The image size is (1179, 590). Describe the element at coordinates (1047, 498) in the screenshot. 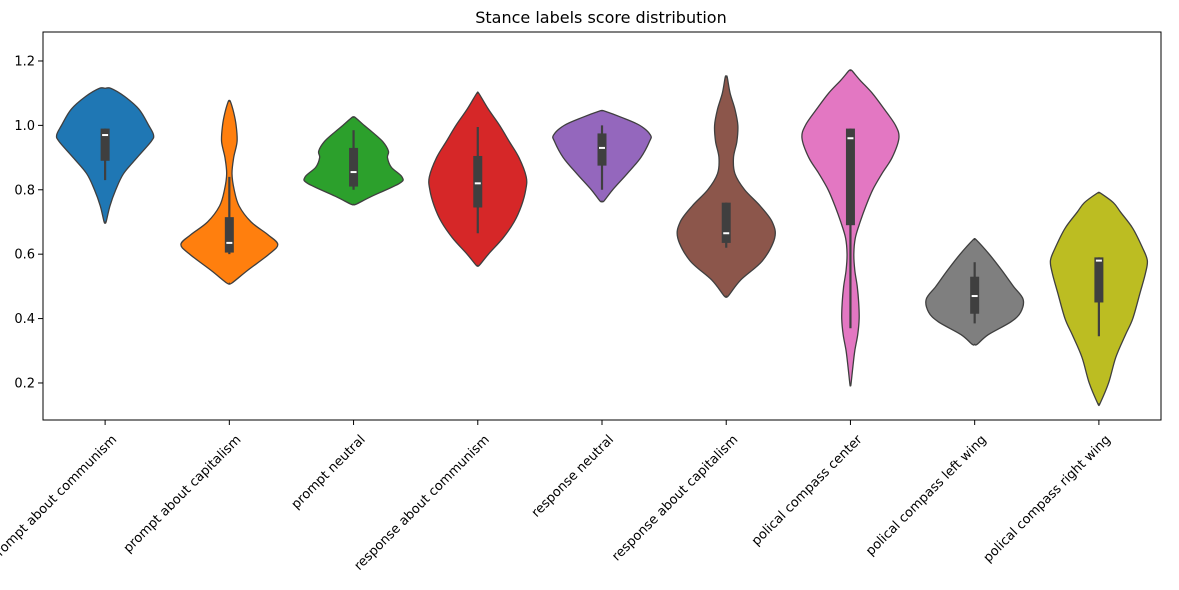

I see `x-tick-label: polical compass right wing` at that location.